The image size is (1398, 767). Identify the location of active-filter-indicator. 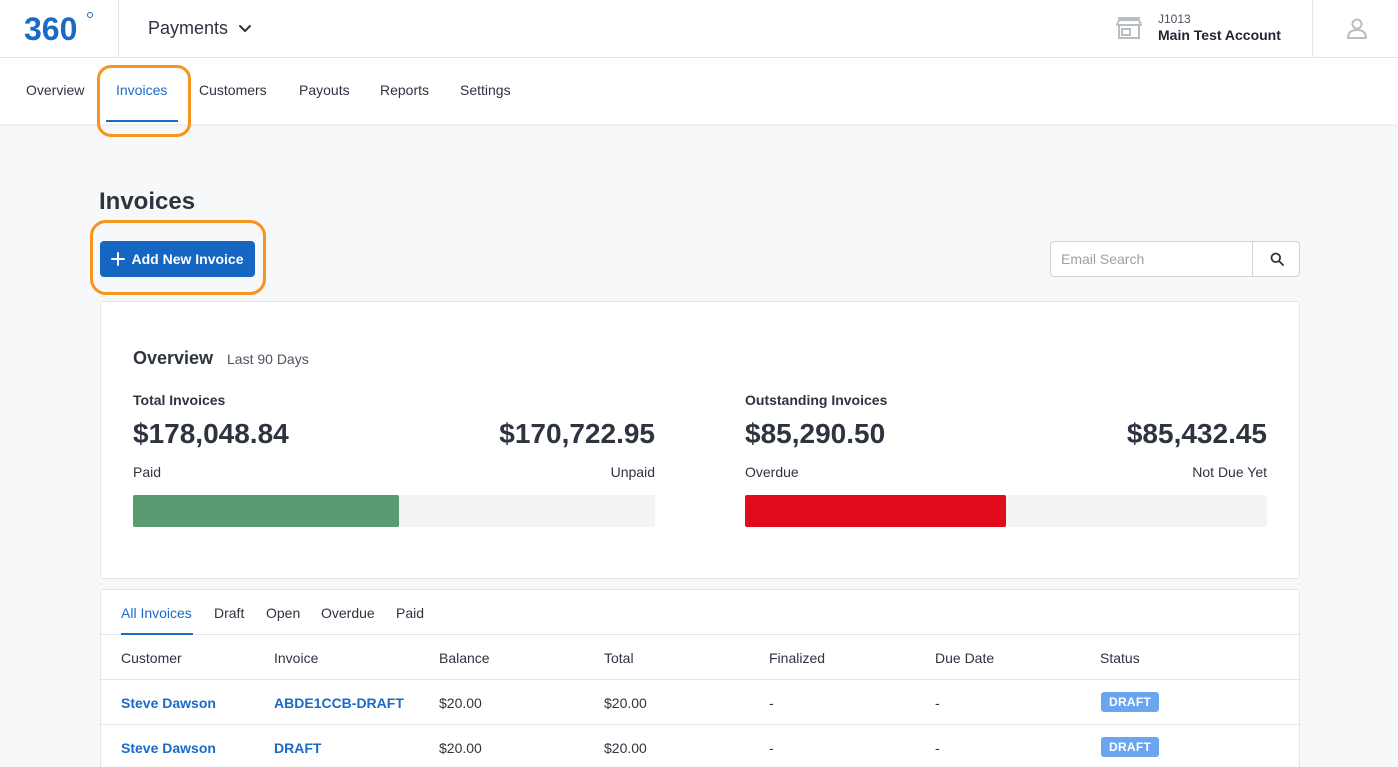
(157, 634).